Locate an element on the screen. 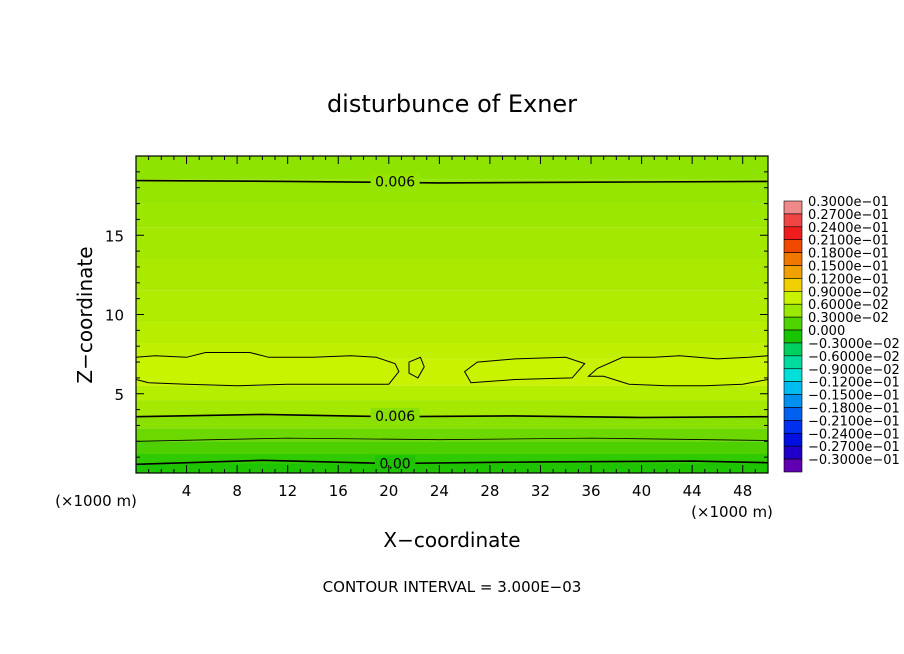 The image size is (904, 654). x-tick-label: 16 is located at coordinates (338, 491).